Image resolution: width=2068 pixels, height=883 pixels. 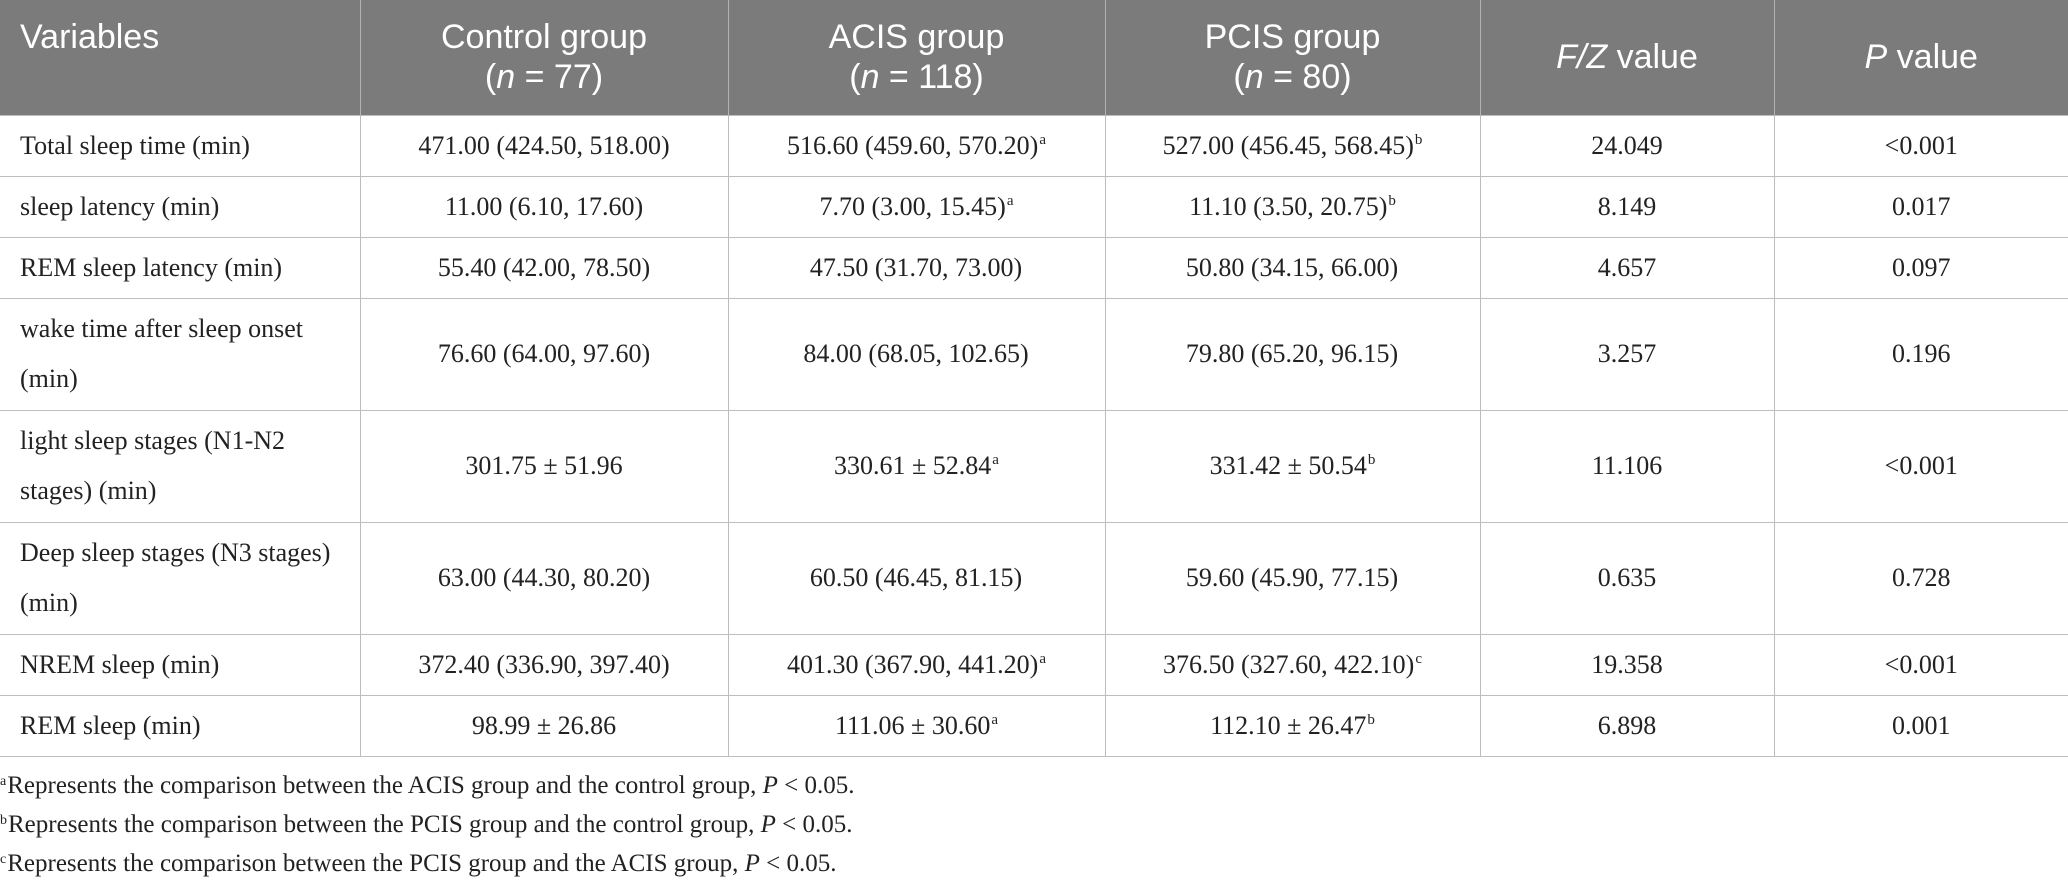 What do you see at coordinates (1920, 267) in the screenshot?
I see `cell-p: 0.097` at bounding box center [1920, 267].